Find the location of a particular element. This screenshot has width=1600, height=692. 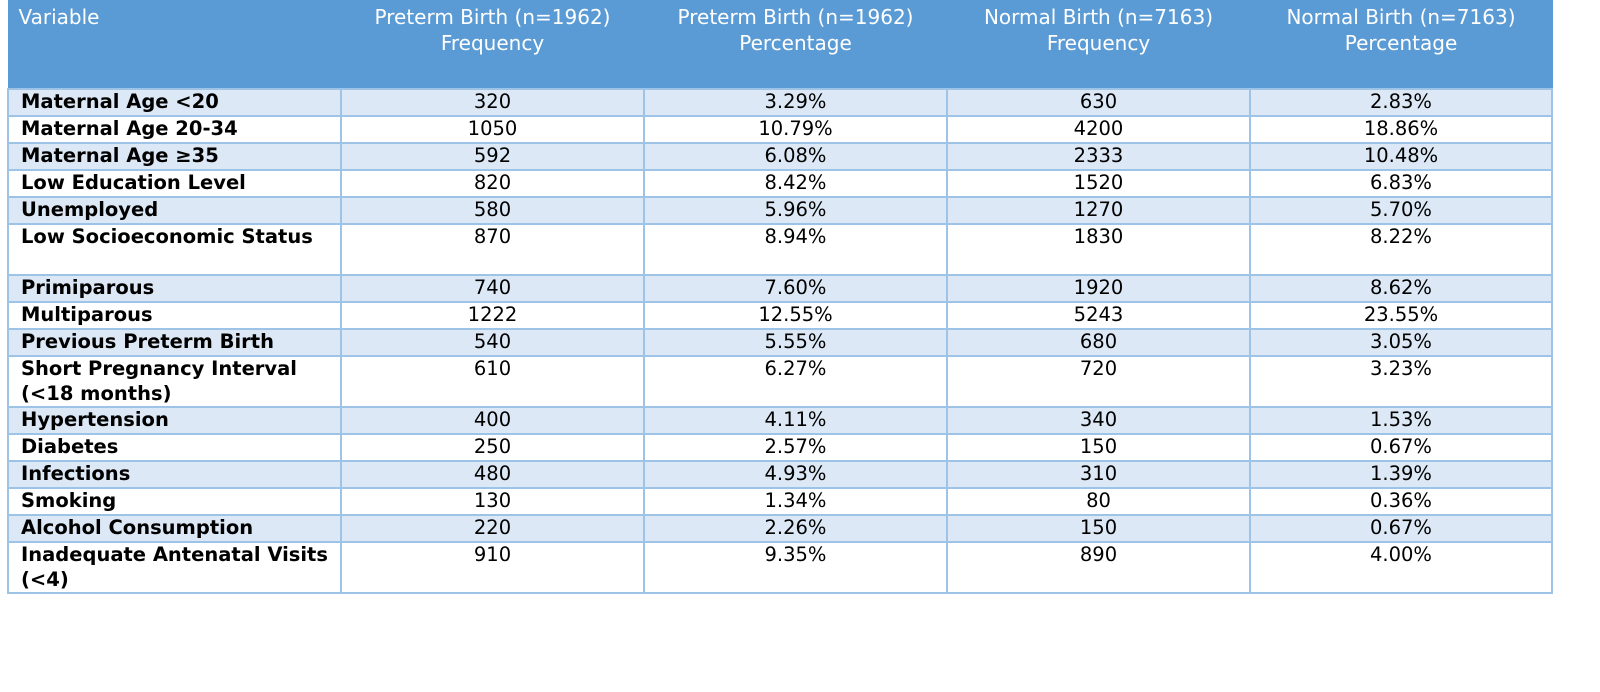

normal-percentage-cell: 3.05% is located at coordinates (1401, 342).